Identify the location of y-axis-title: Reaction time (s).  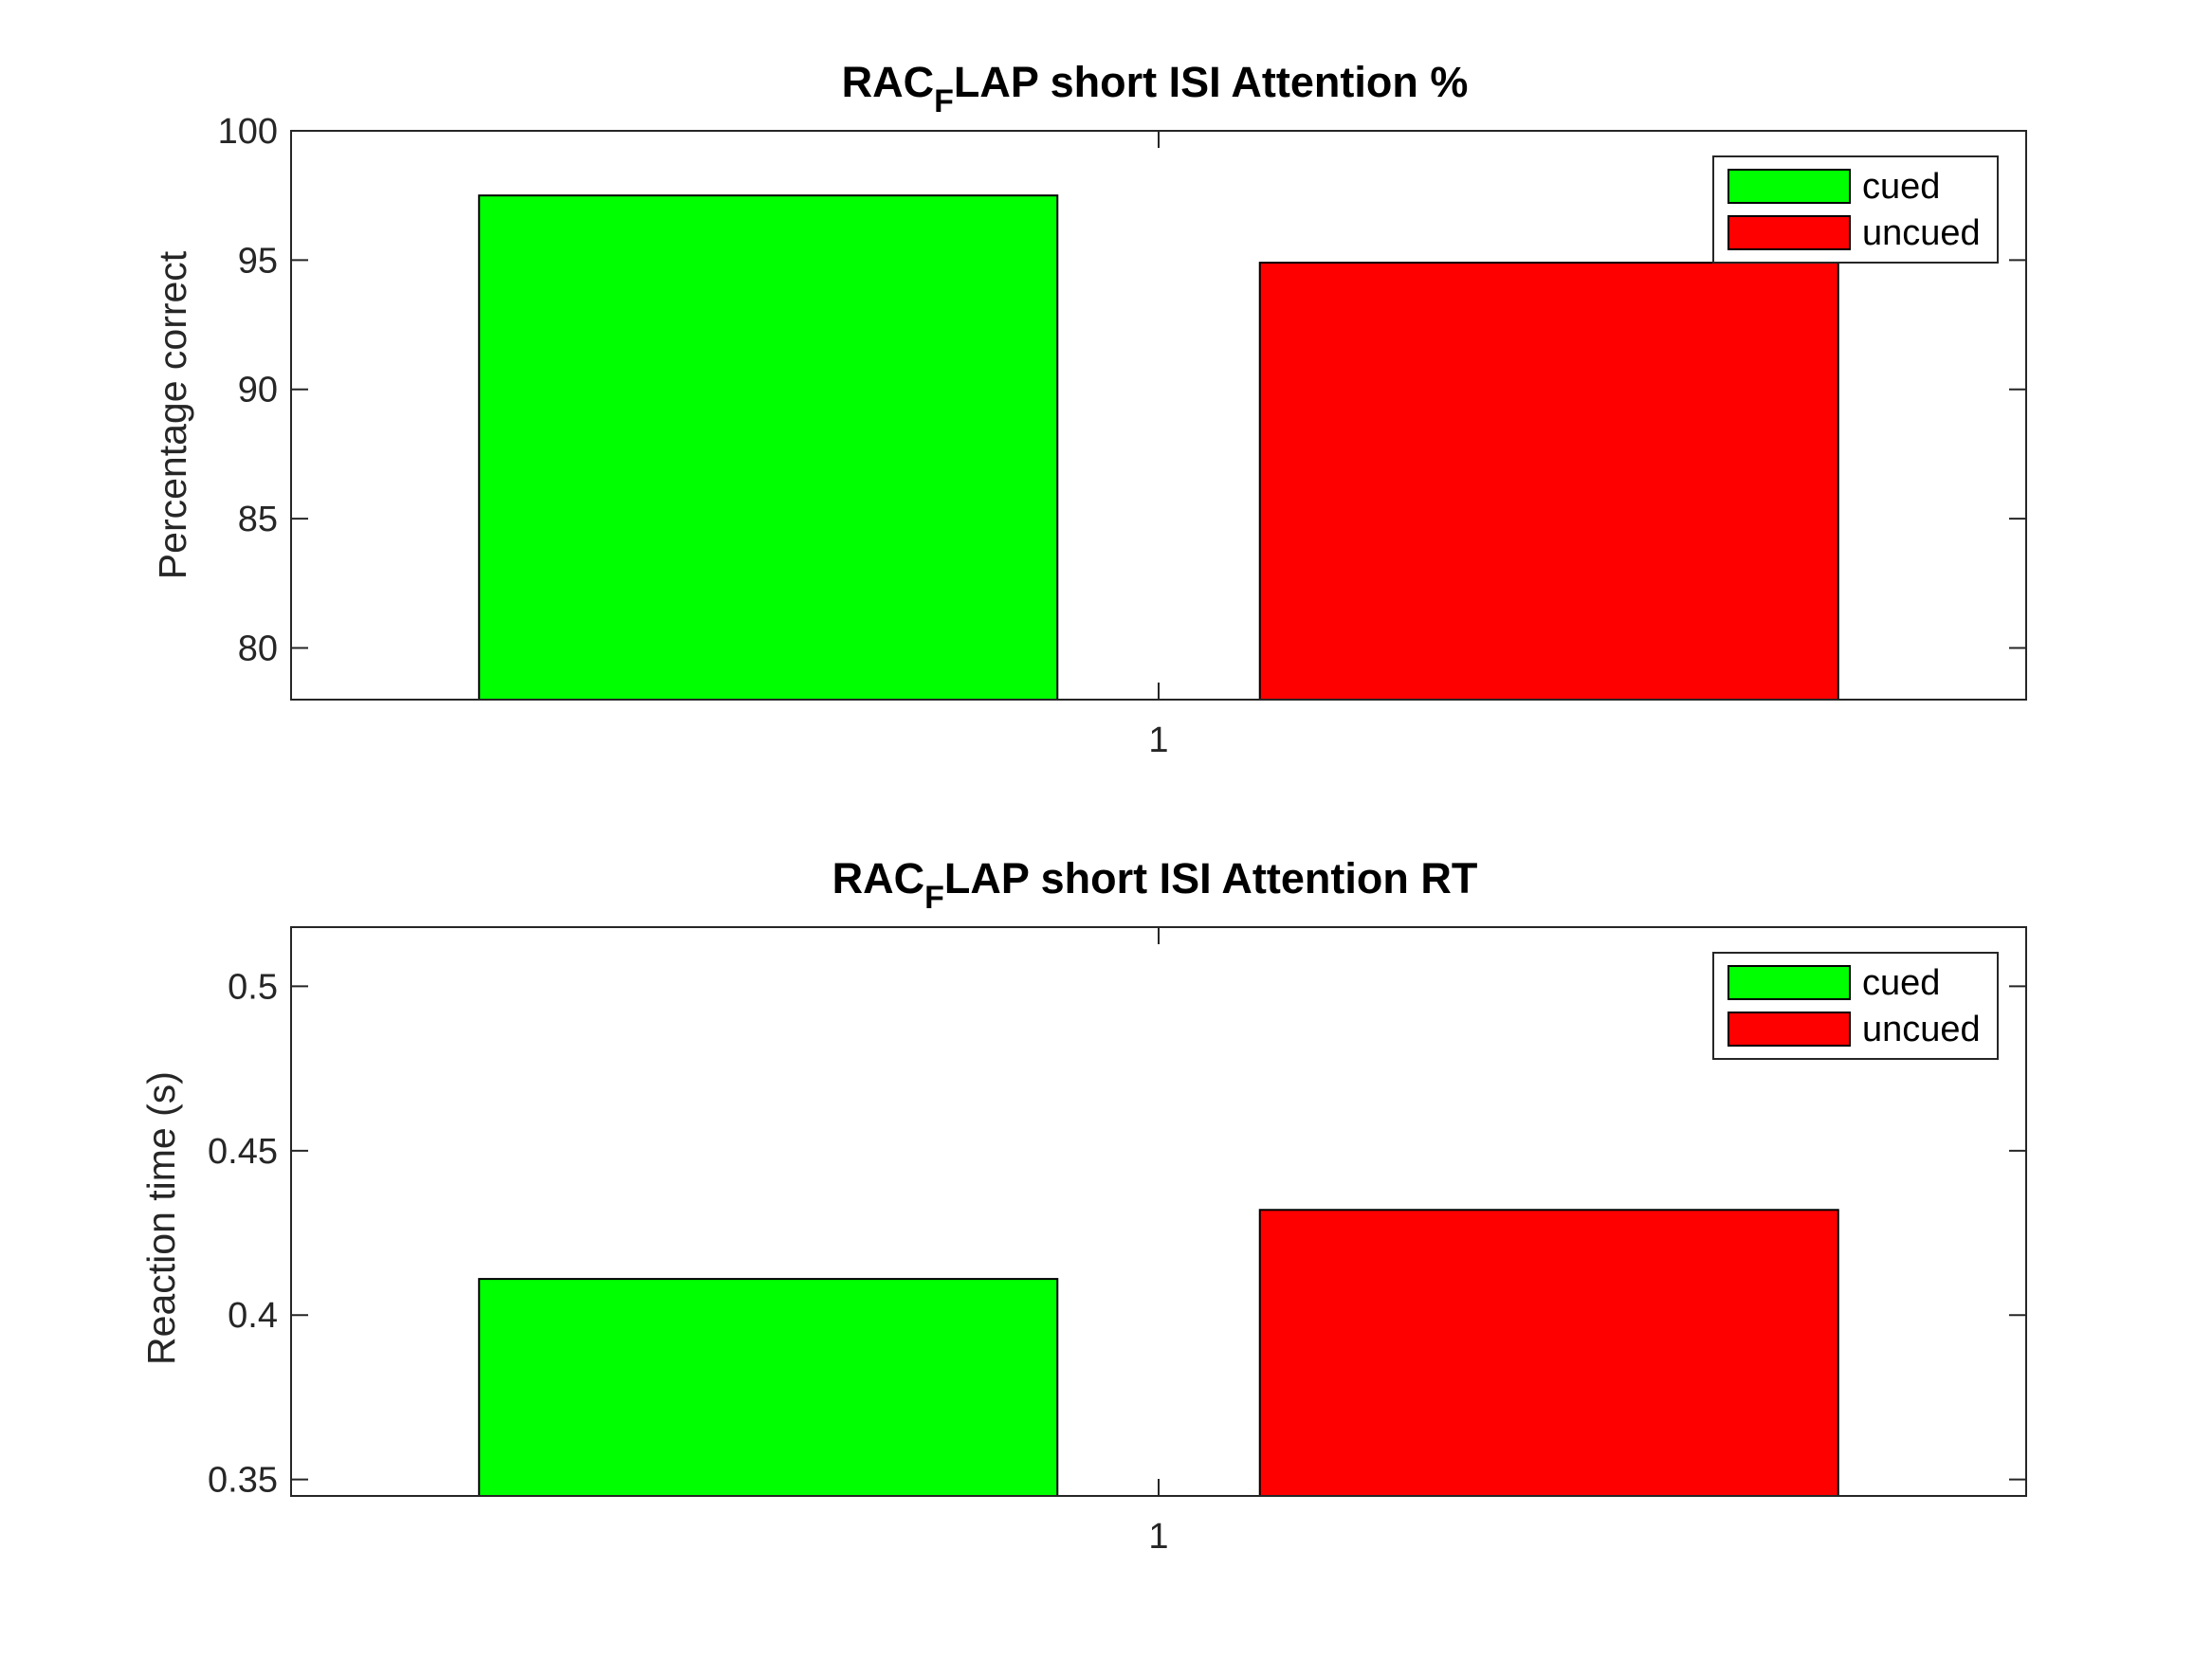
(161, 1218).